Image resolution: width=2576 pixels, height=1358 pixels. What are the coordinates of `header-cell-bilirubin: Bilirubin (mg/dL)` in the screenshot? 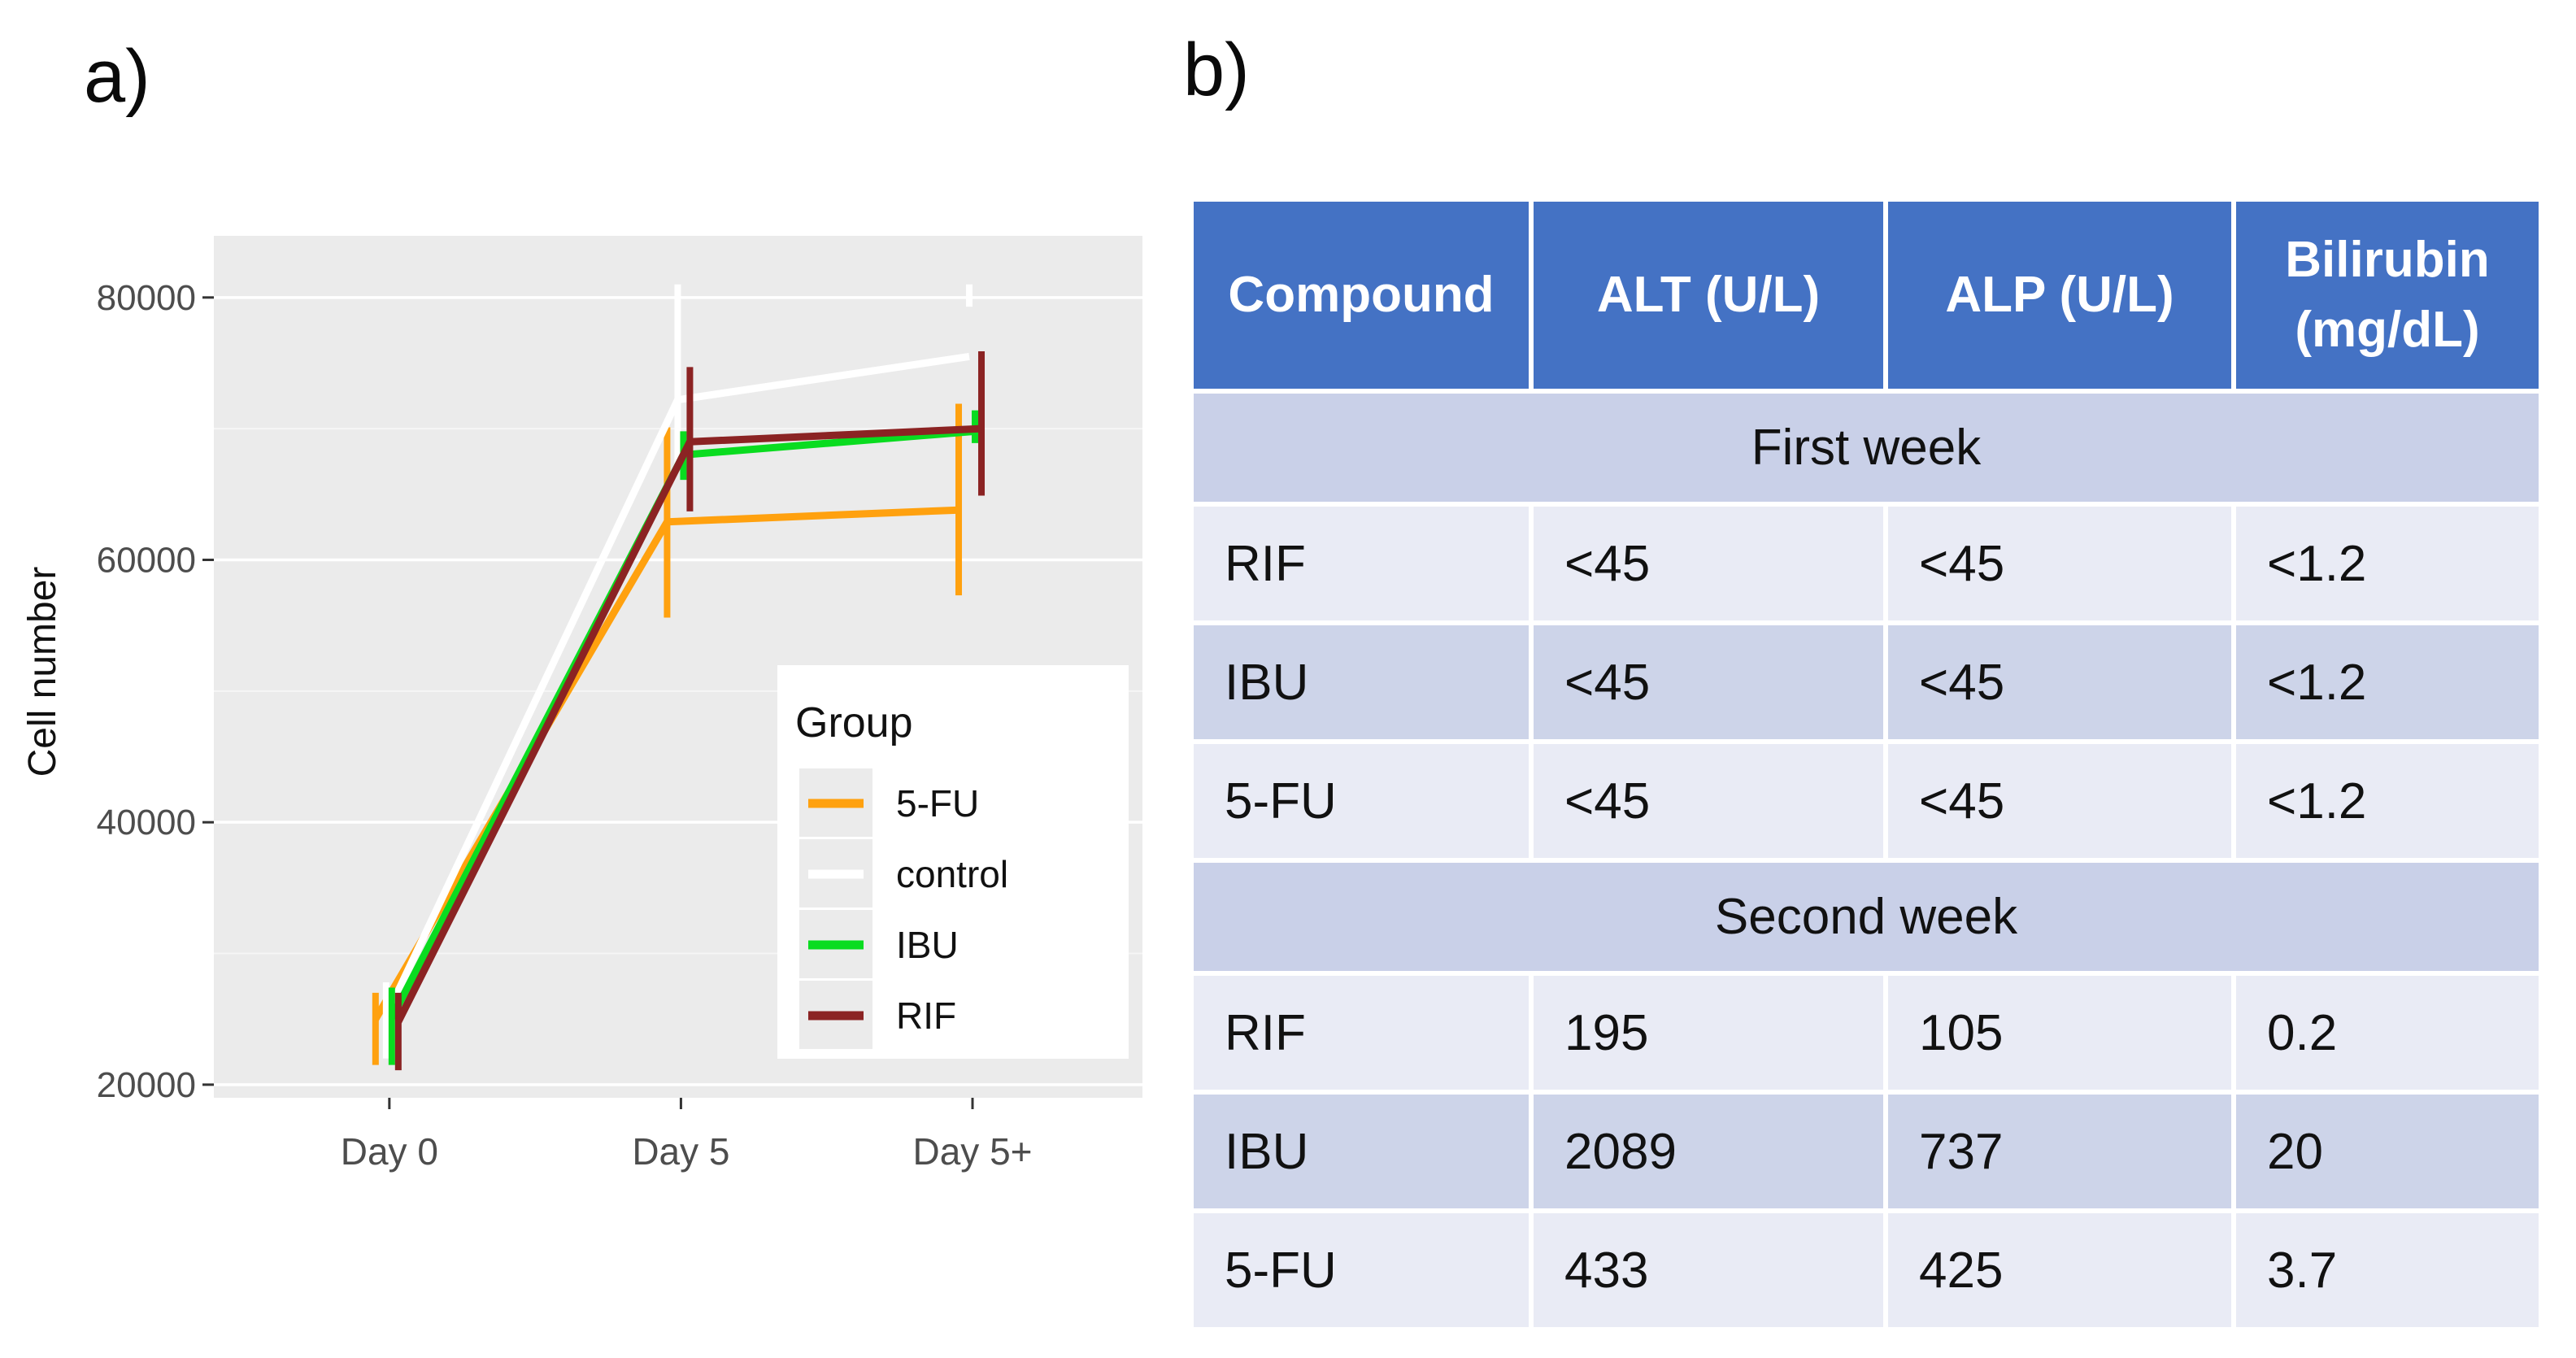 It's located at (2388, 295).